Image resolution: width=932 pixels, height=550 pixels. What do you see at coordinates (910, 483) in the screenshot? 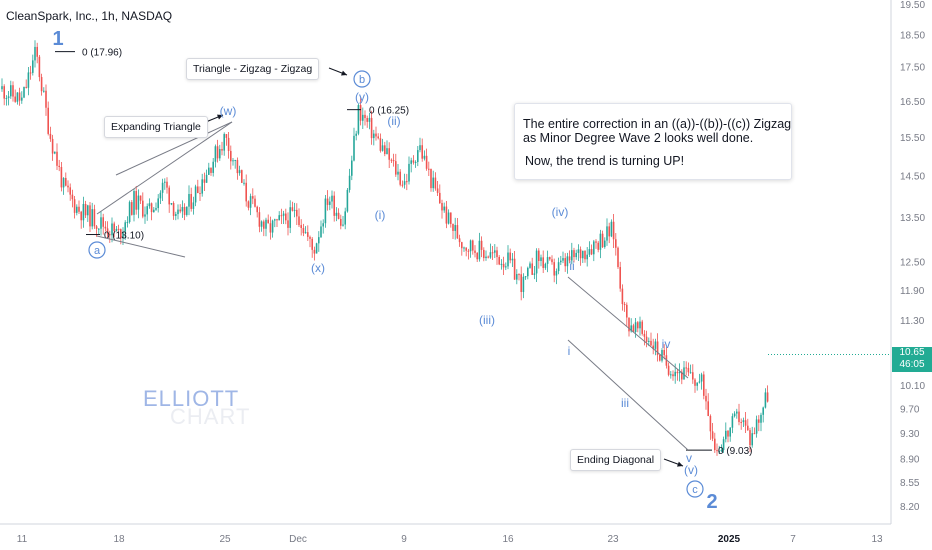
I see `y-tick-label: 8.55` at bounding box center [910, 483].